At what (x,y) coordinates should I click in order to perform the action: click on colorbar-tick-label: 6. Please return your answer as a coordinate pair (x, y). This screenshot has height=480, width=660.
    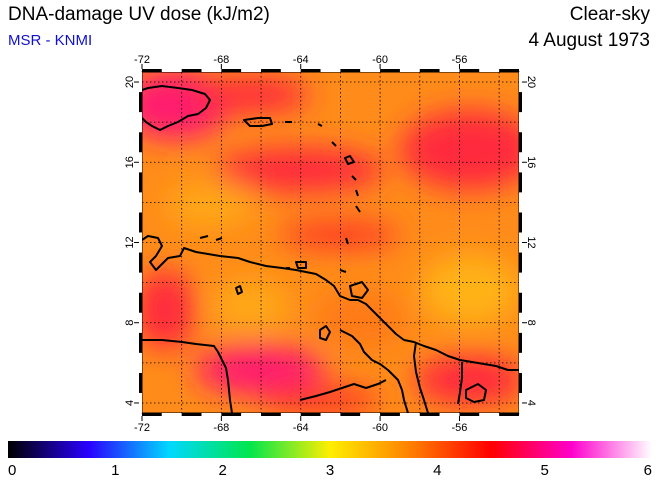
    Looking at the image, I should click on (648, 470).